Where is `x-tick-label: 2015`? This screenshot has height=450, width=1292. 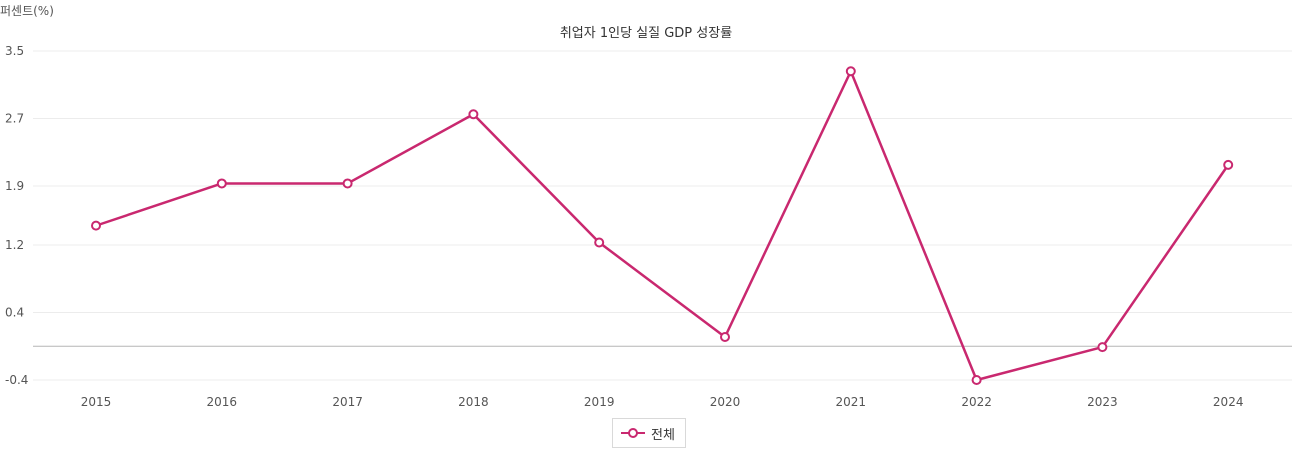
x-tick-label: 2015 is located at coordinates (96, 402).